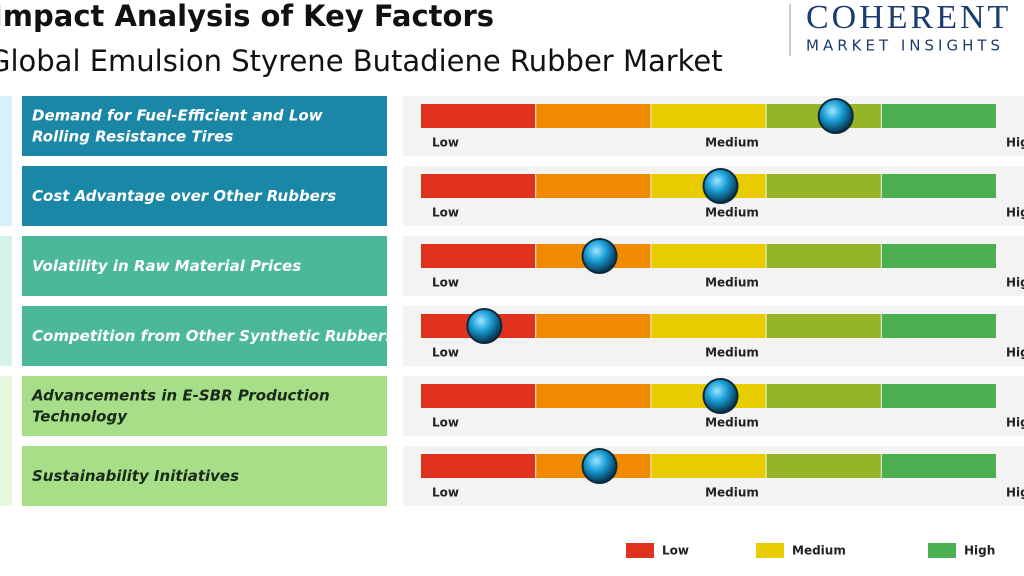 The width and height of the screenshot is (1024, 576). What do you see at coordinates (908, 18) in the screenshot?
I see `logo-name: COHERENT` at bounding box center [908, 18].